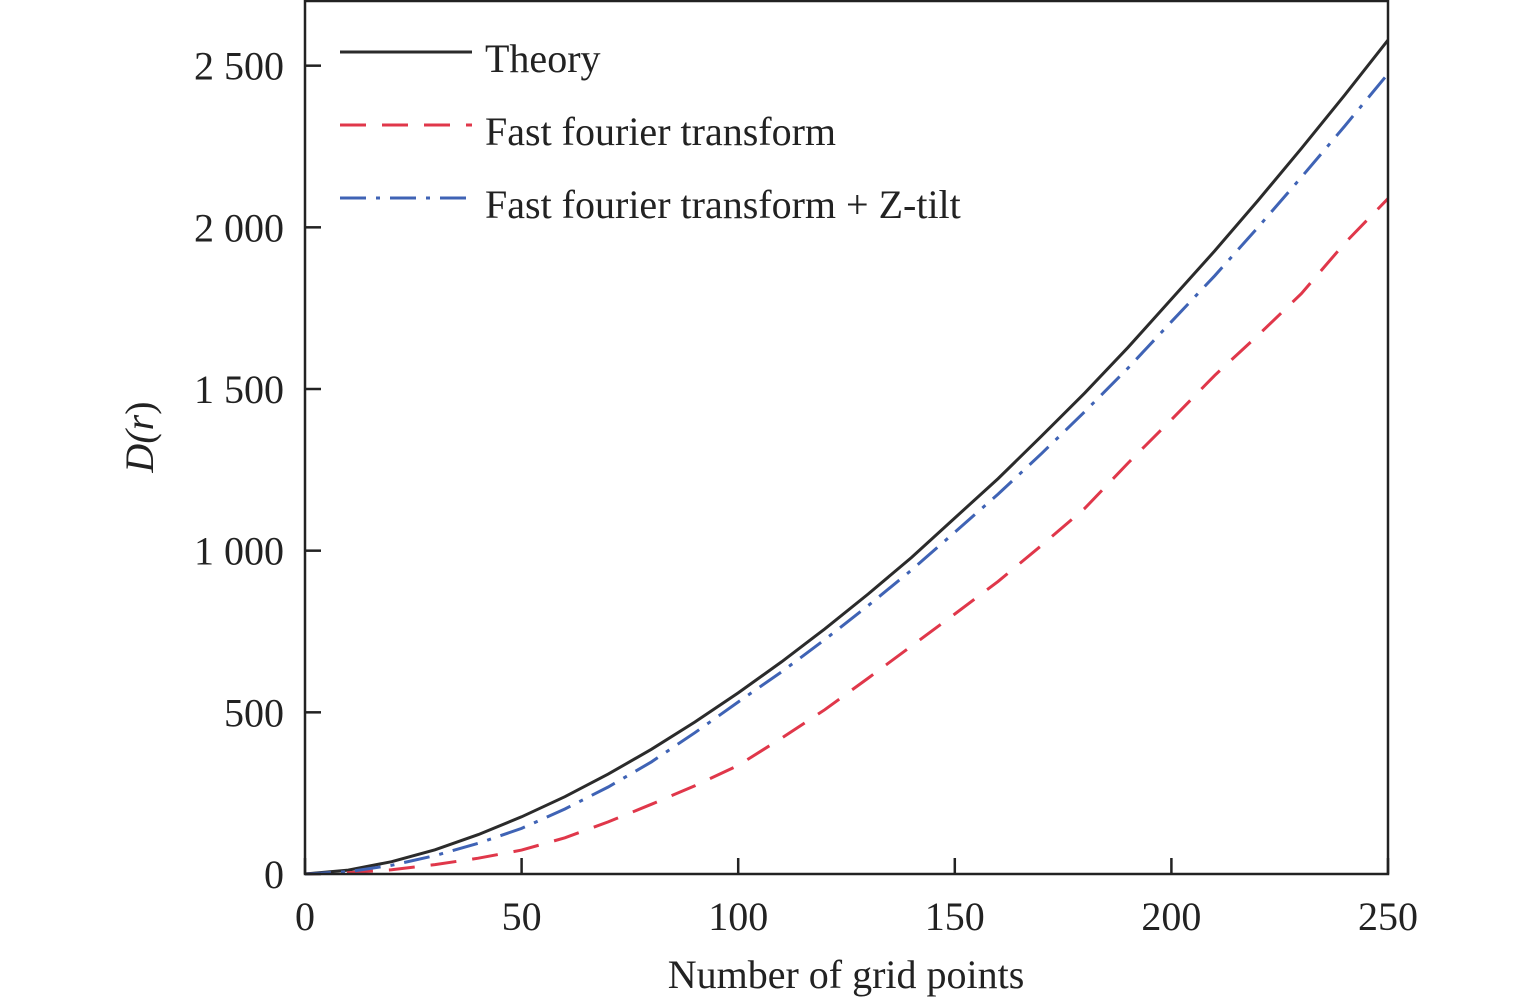 The width and height of the screenshot is (1535, 1003). I want to click on x-tick-label: 150, so click(955, 916).